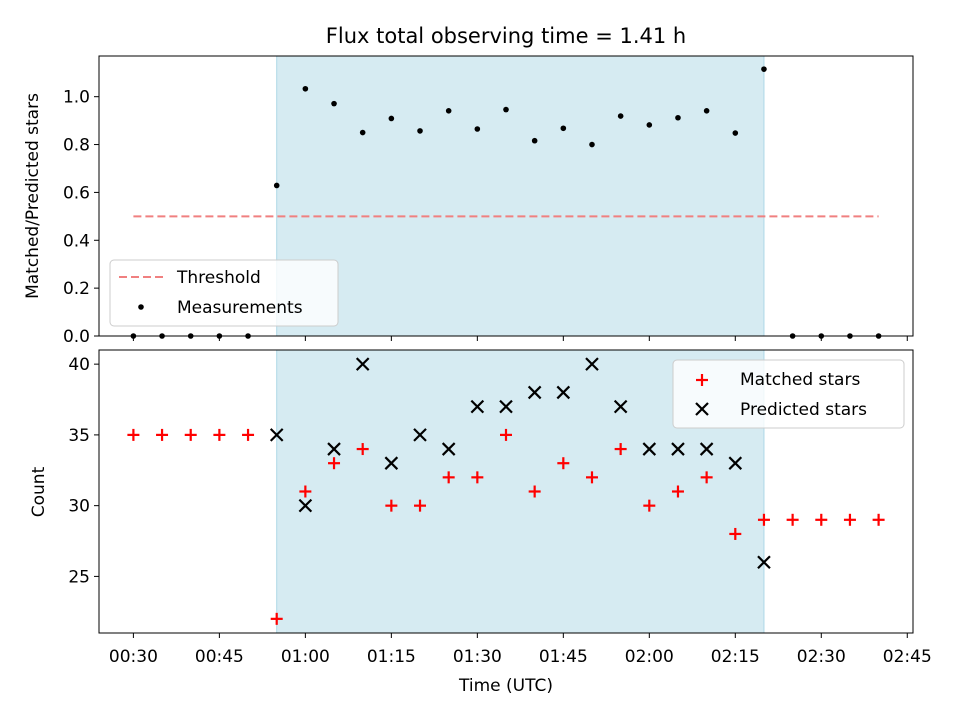 The image size is (960, 720). I want to click on legend-matched-label: Matched stars, so click(800, 380).